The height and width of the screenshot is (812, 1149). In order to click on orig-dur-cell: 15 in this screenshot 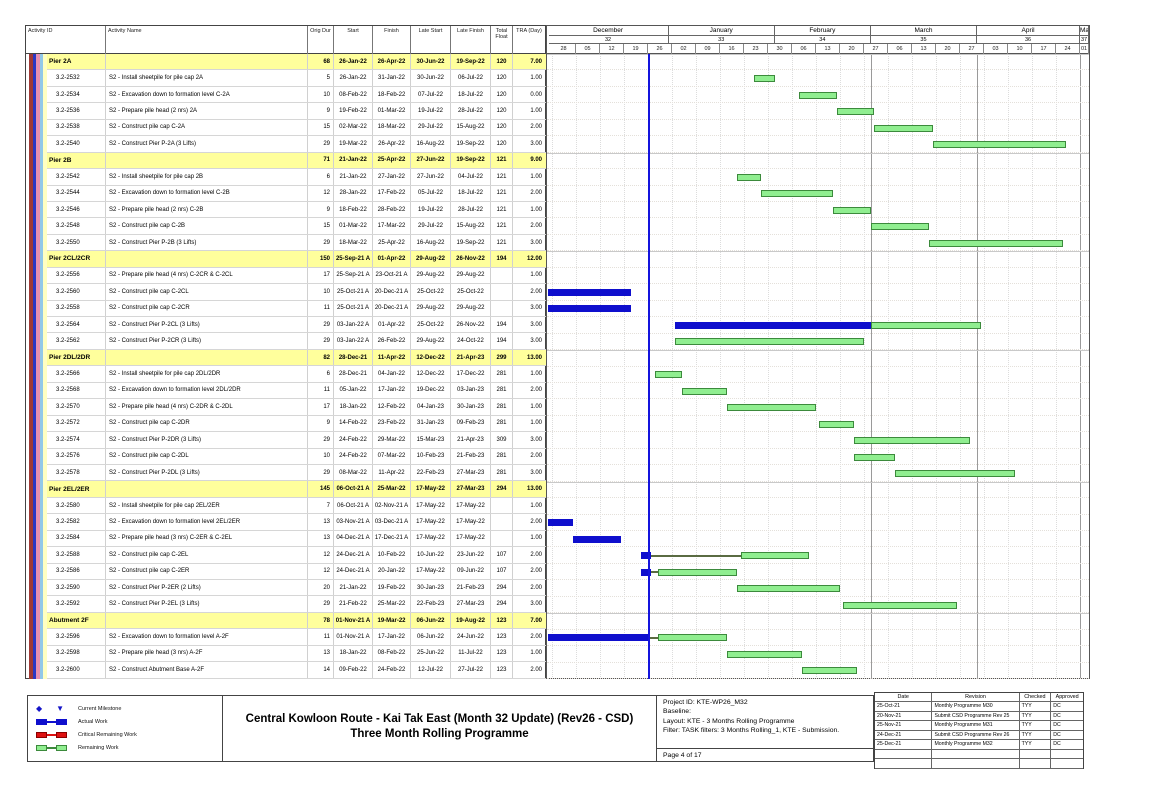, I will do `click(321, 226)`.